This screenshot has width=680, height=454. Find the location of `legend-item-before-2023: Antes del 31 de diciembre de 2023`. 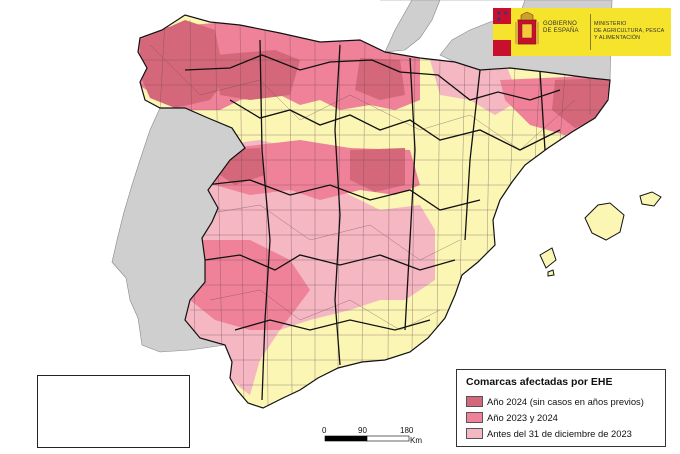

legend-item-before-2023: Antes del 31 de diciembre de 2023 is located at coordinates (549, 433).